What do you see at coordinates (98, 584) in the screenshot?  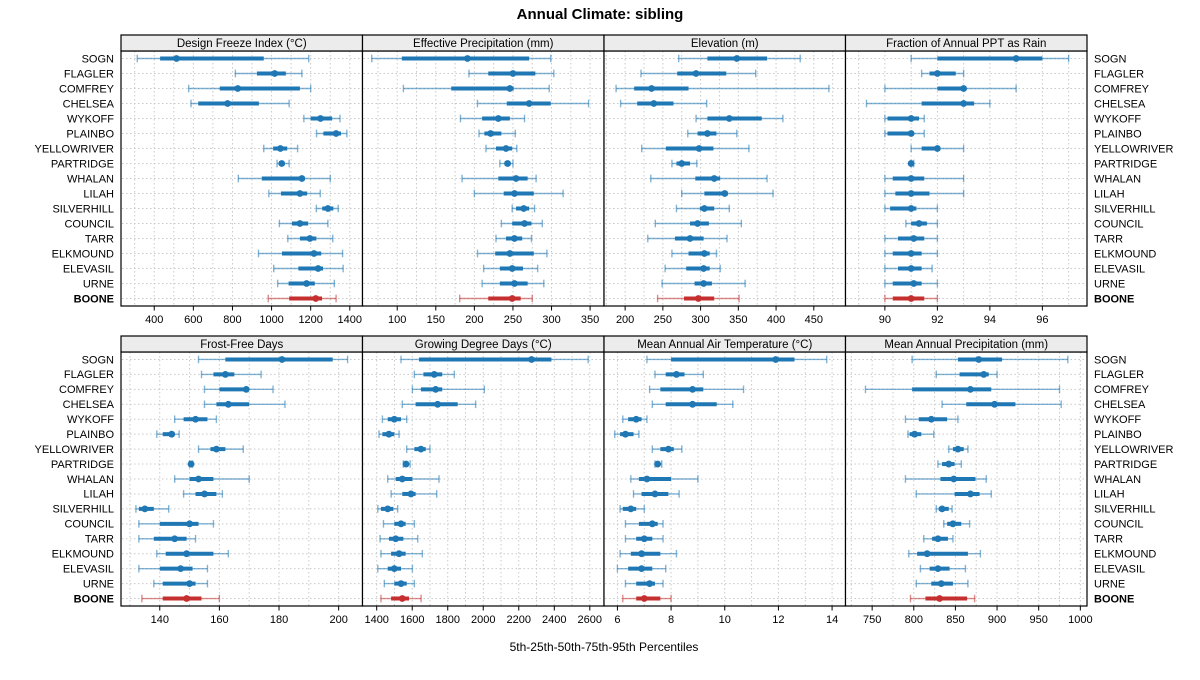 I see `site-label-left: URNE` at bounding box center [98, 584].